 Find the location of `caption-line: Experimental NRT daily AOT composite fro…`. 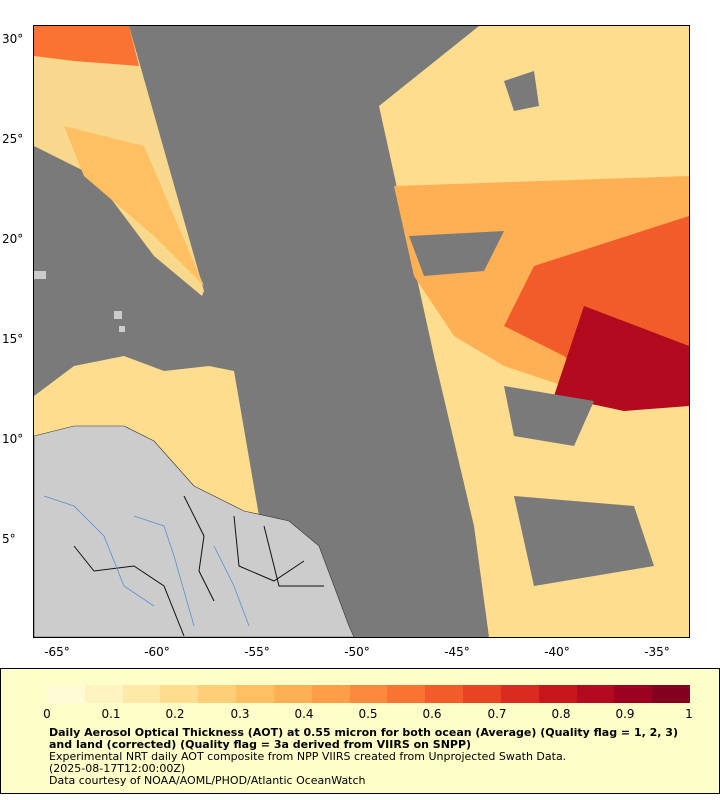

caption-line: Experimental NRT daily AOT composite fro… is located at coordinates (308, 756).